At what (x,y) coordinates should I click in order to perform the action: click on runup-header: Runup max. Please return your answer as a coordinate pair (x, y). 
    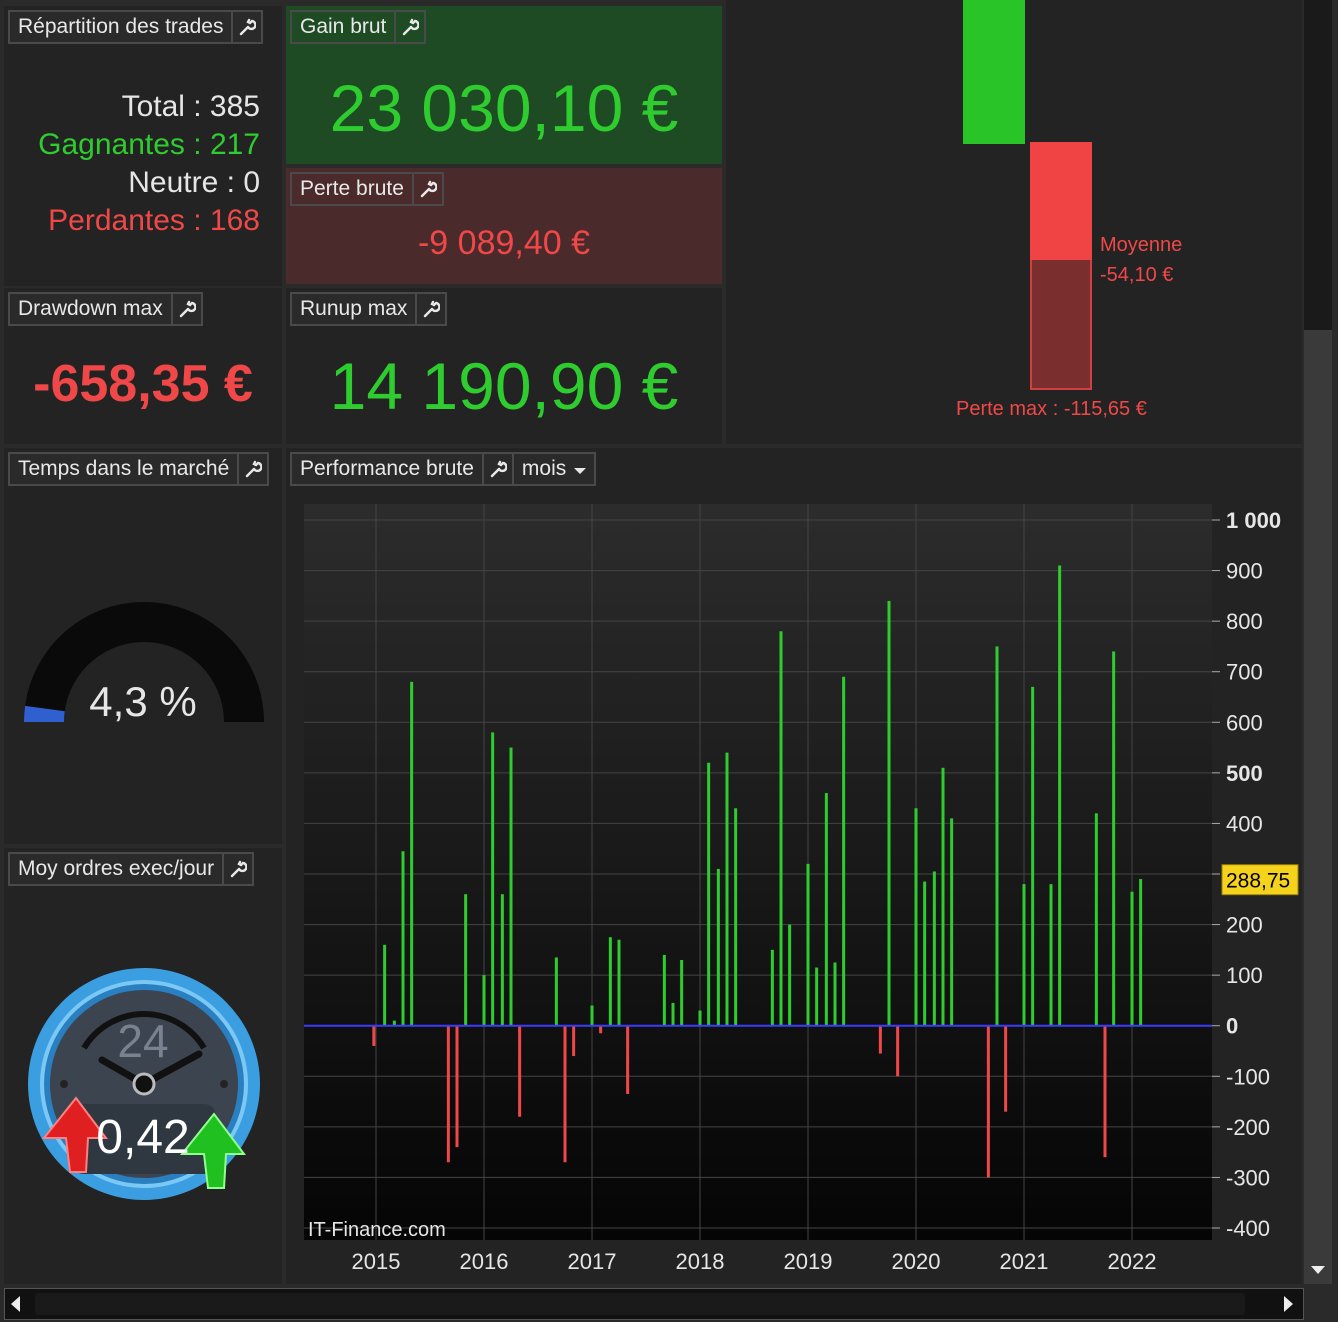
    Looking at the image, I should click on (369, 309).